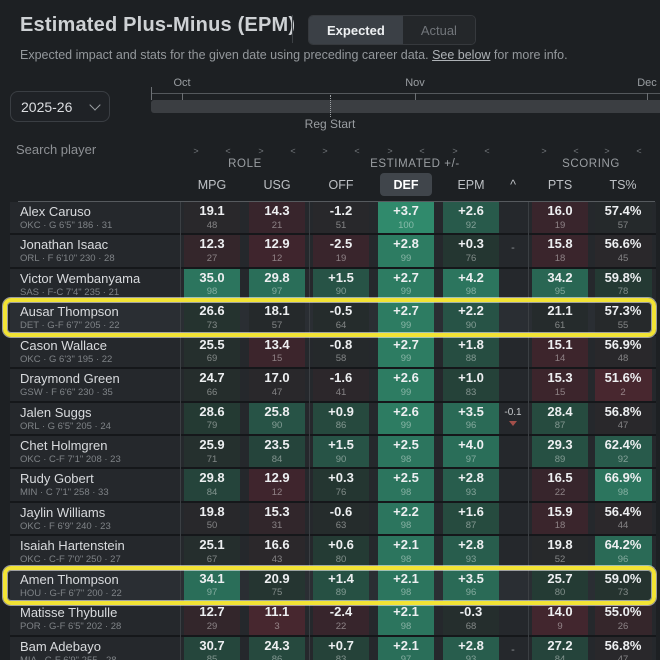  What do you see at coordinates (406, 518) in the screenshot?
I see `cell-def: +2.2 98` at bounding box center [406, 518].